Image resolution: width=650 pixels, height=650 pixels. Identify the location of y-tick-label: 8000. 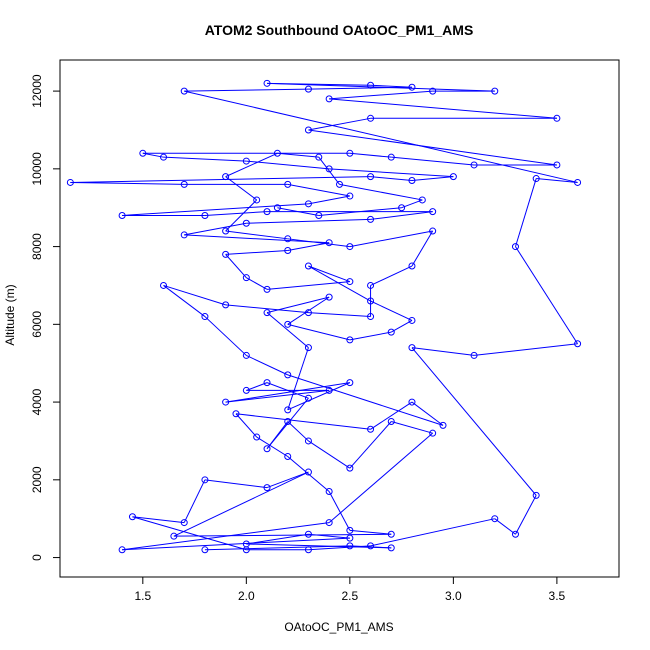
(37, 246).